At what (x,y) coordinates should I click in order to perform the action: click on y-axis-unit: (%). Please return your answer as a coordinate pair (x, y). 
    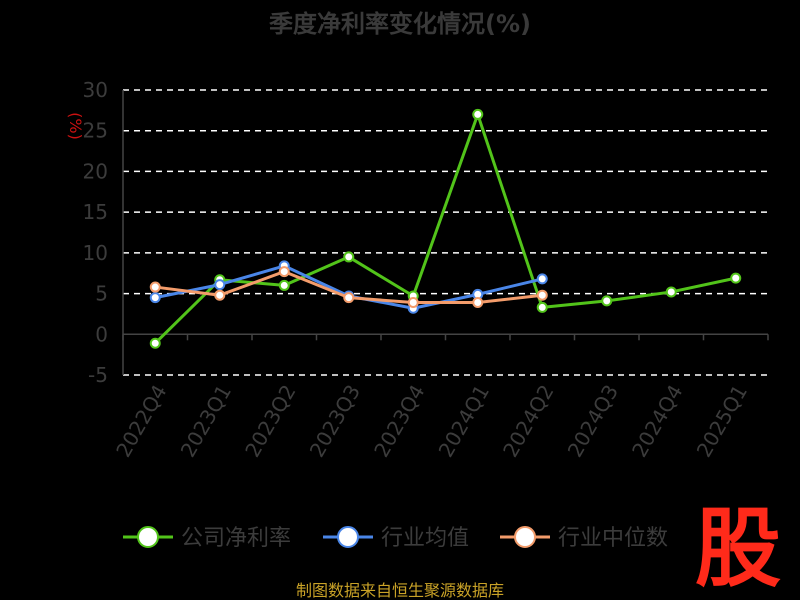
    Looking at the image, I should click on (75, 126).